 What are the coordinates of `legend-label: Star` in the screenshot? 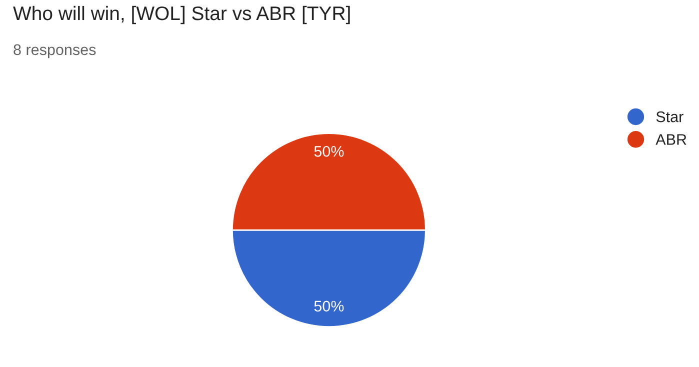 It's located at (670, 116).